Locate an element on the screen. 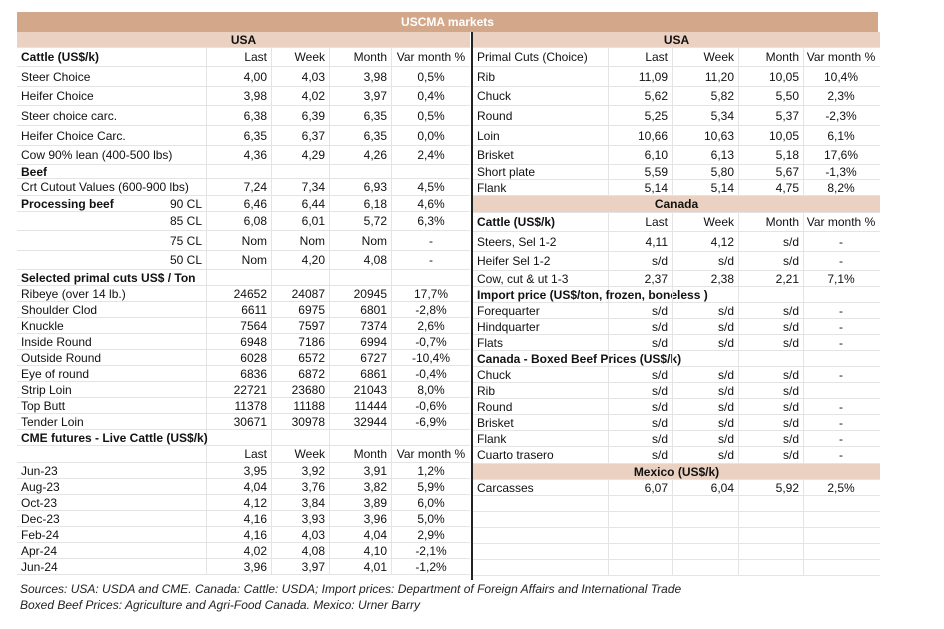 This screenshot has width=944, height=629. cell-last: 5,14 is located at coordinates (641, 187).